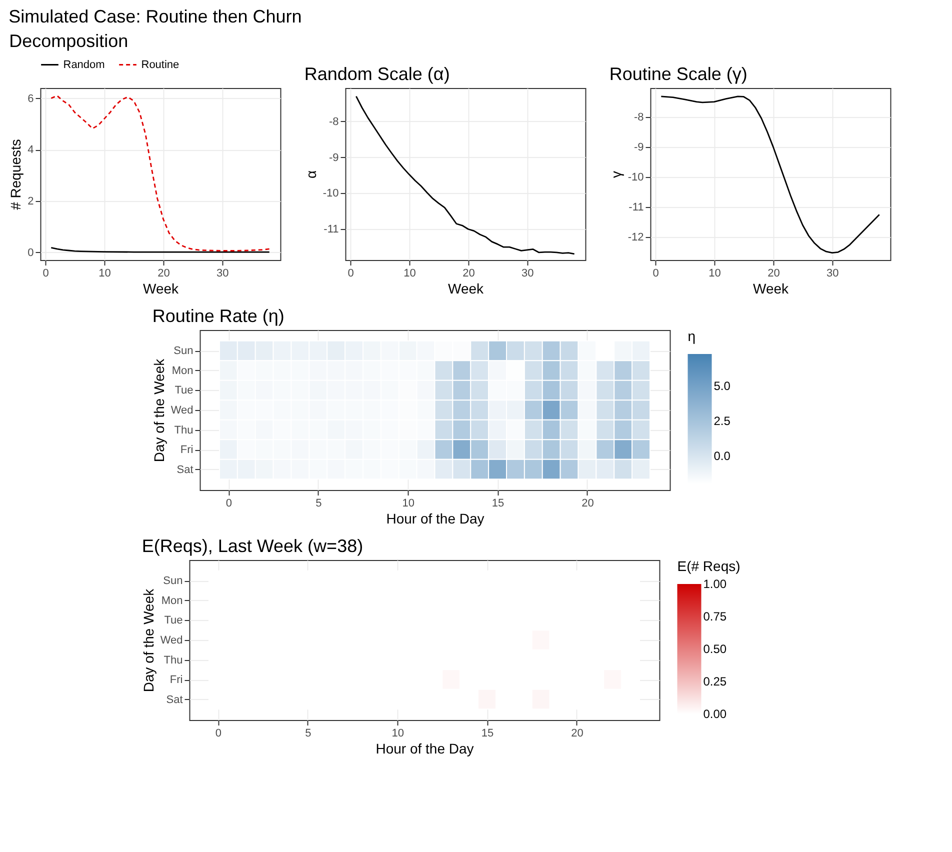 This screenshot has width=952, height=852. I want to click on color-bar-label: 0.00, so click(715, 714).